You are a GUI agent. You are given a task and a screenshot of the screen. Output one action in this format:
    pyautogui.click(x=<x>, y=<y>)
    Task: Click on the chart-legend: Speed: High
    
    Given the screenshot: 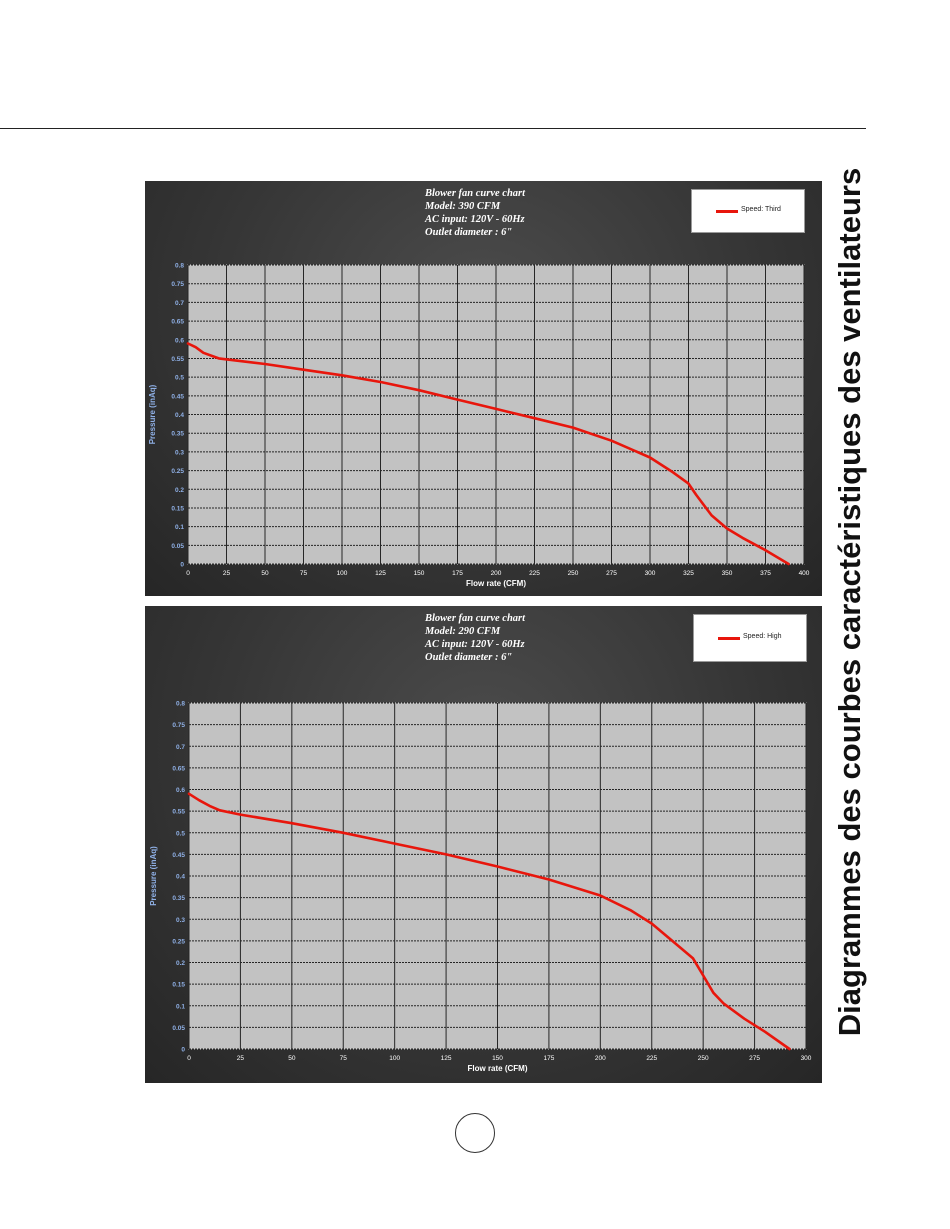 What is the action you would take?
    pyautogui.click(x=750, y=638)
    